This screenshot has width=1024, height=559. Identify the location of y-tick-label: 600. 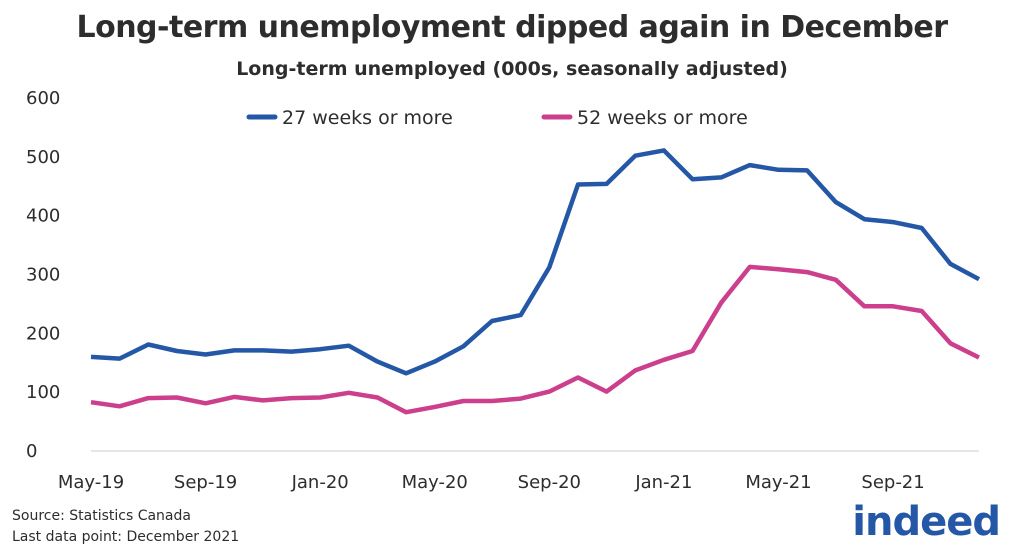
(43, 98).